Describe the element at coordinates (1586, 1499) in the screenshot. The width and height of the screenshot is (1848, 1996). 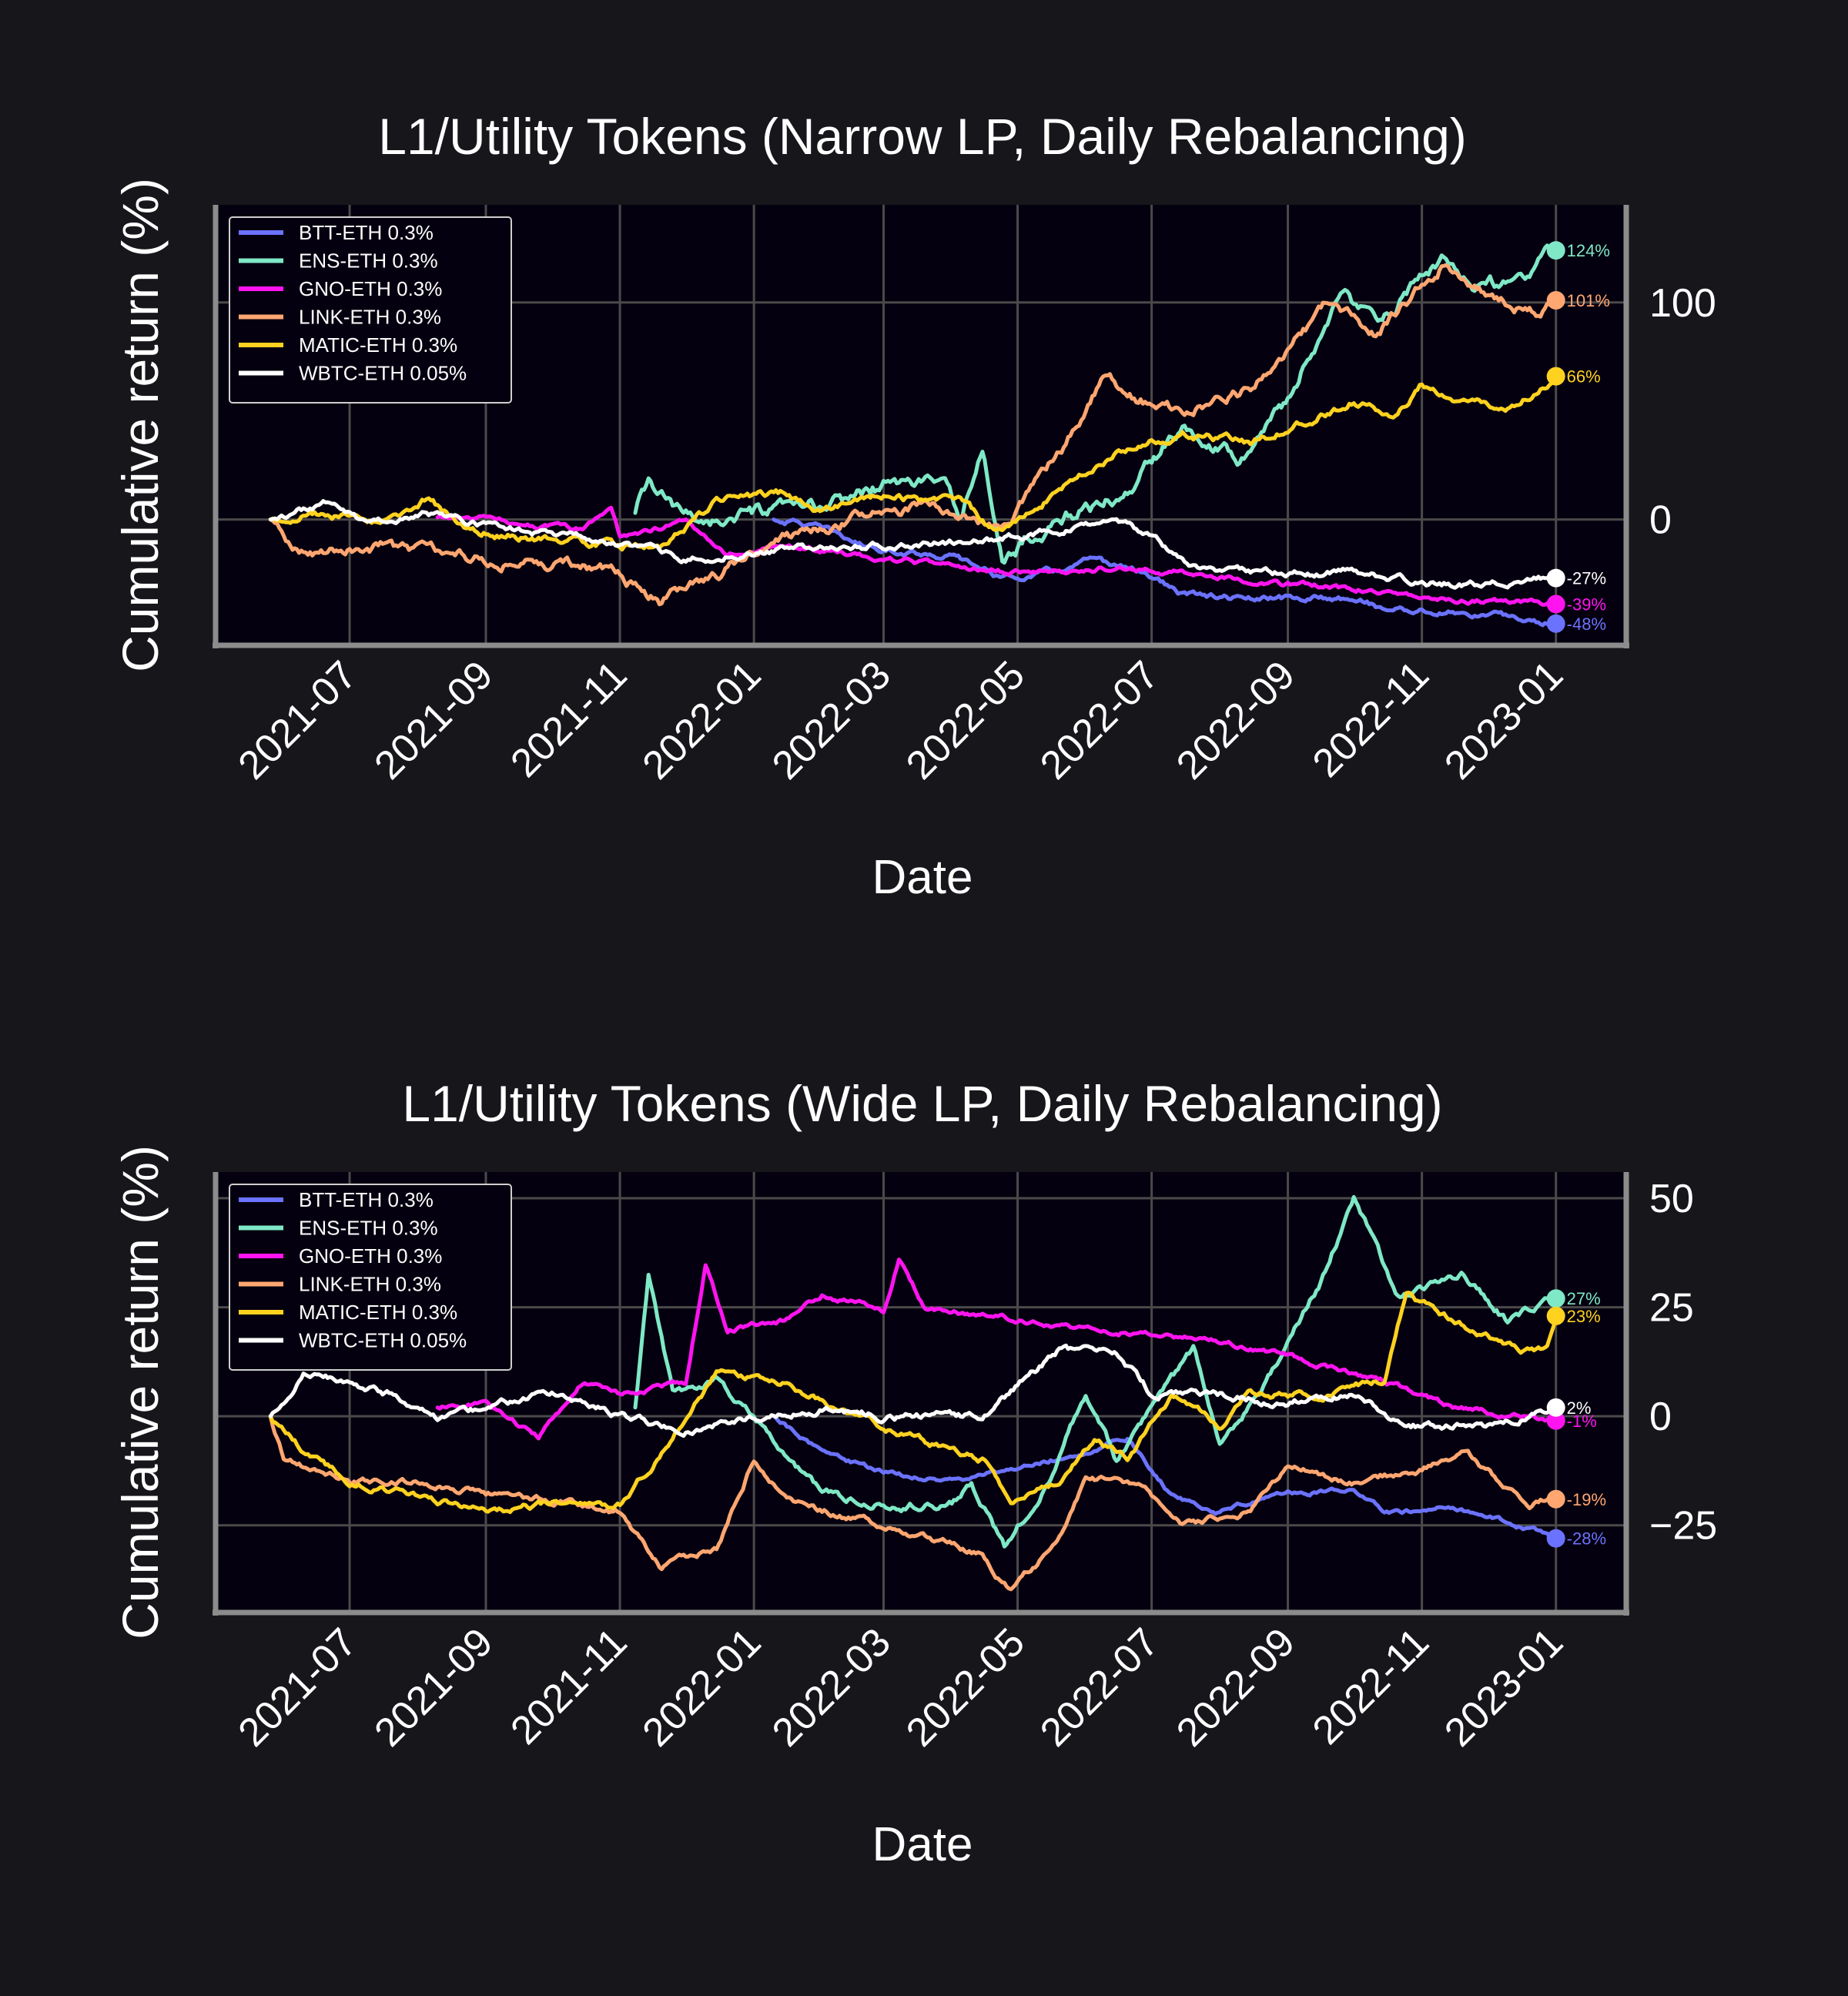
I see `series-end-label-3: -19%` at that location.